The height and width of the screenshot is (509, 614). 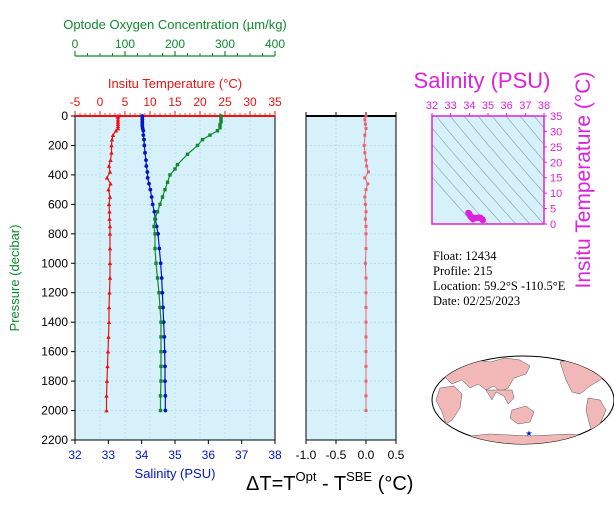 What do you see at coordinates (54, 381) in the screenshot?
I see `pressure-tick-9: 1800` at bounding box center [54, 381].